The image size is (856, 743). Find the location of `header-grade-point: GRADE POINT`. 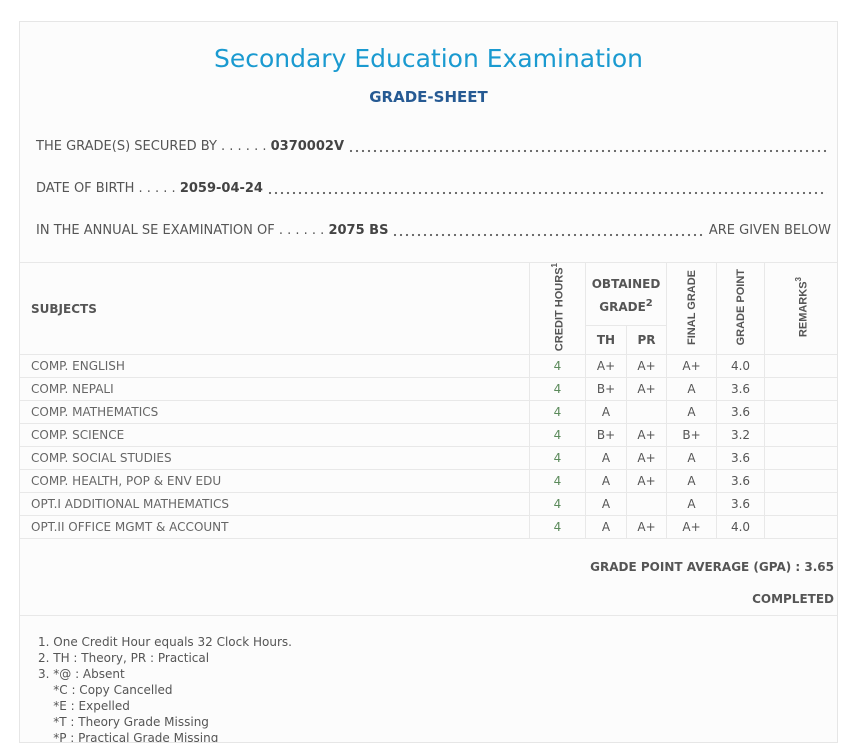

header-grade-point: GRADE POINT is located at coordinates (740, 308).